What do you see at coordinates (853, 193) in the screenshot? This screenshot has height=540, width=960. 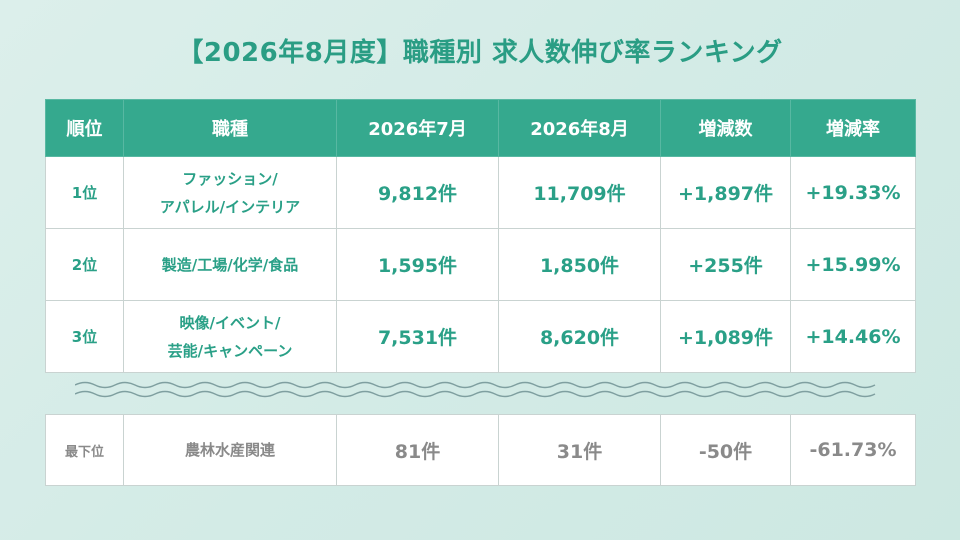 I see `rate-cell: +19.33%` at bounding box center [853, 193].